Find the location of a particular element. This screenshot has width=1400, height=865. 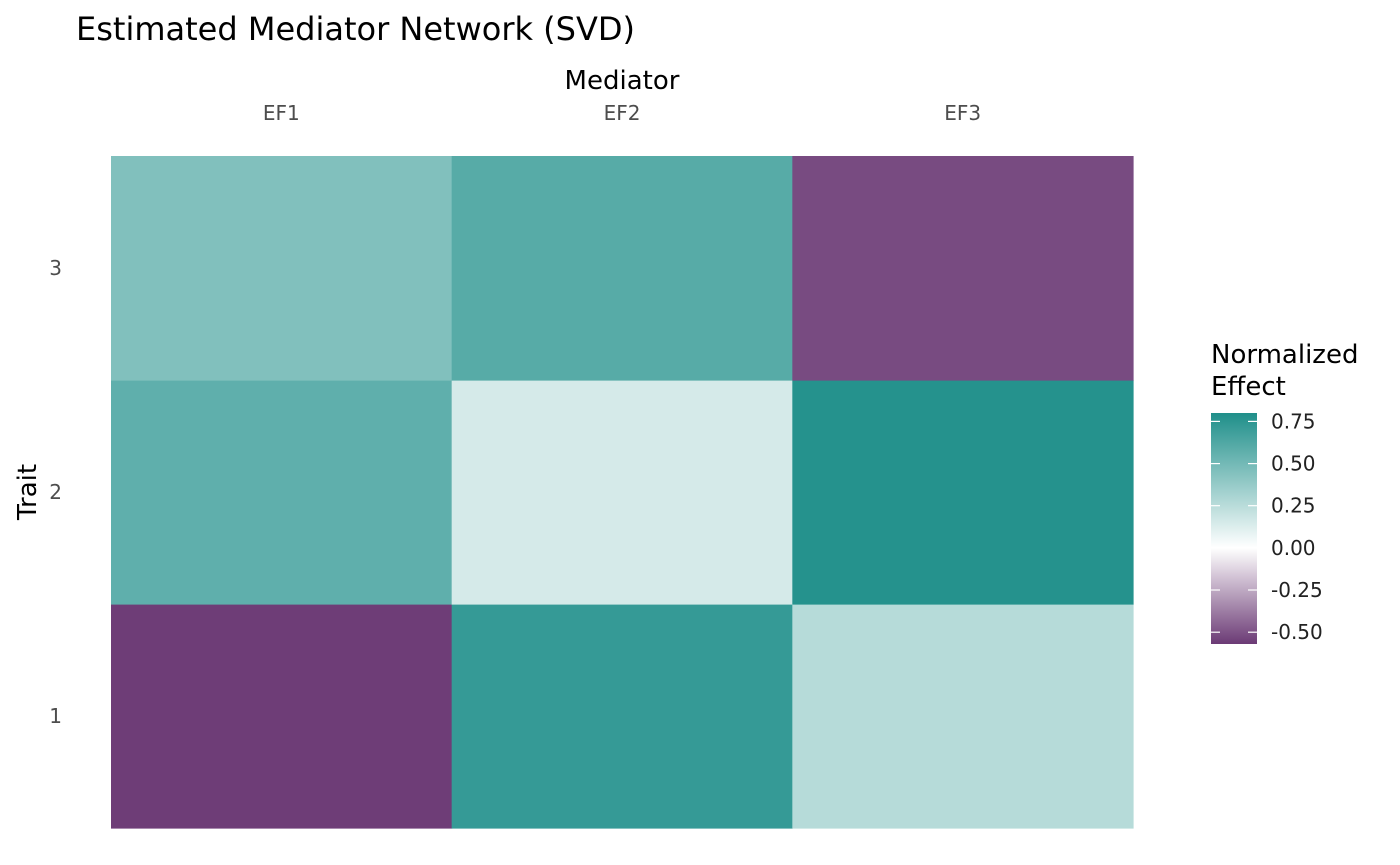

chart-title: Estimated Mediator Network (SVD) is located at coordinates (355, 29).